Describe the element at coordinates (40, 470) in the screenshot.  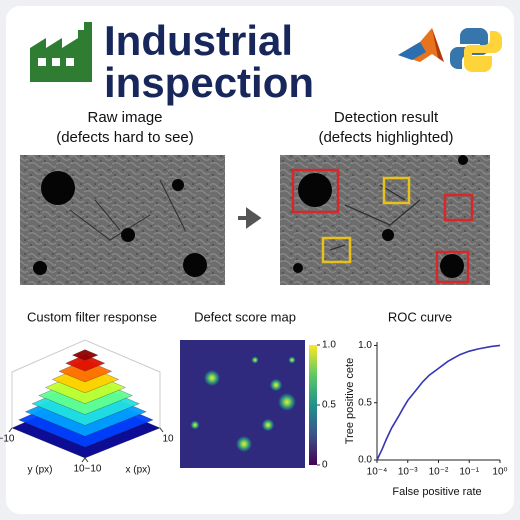
I see `axis-label: y (px)` at that location.